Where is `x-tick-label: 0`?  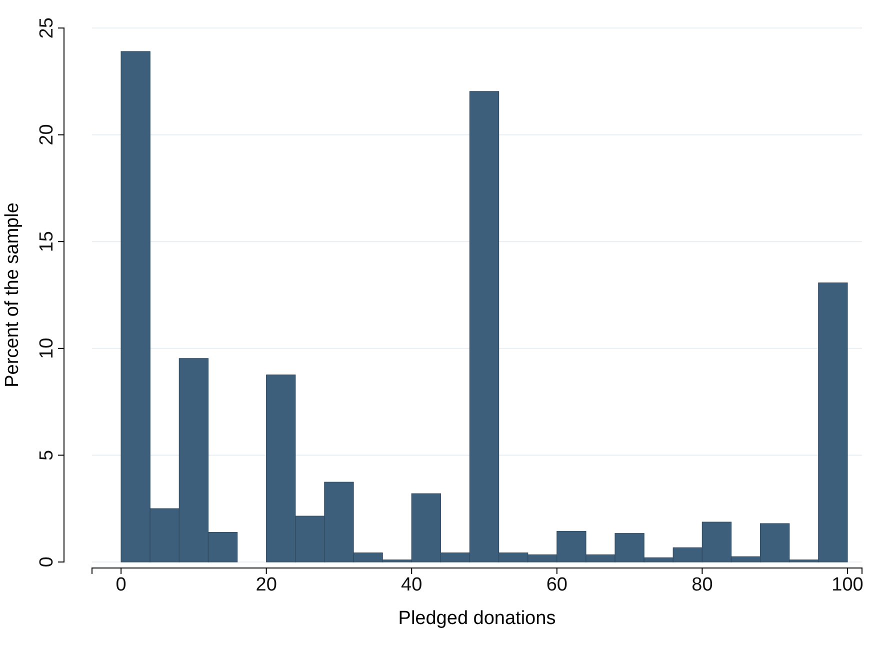
x-tick-label: 0 is located at coordinates (121, 585).